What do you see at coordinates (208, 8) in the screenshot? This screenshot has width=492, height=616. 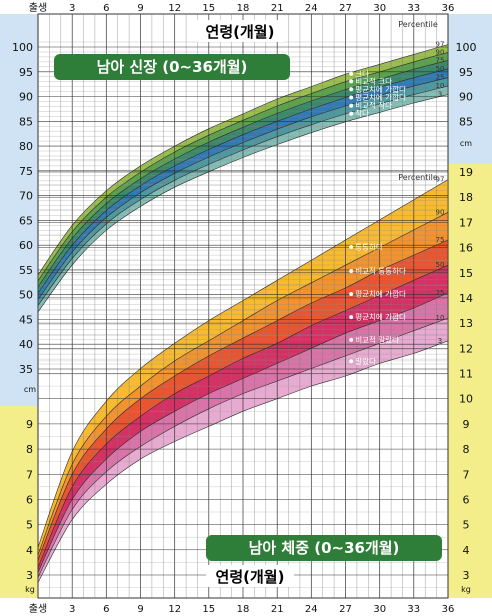 I see `x-tick-top-5: 15` at bounding box center [208, 8].